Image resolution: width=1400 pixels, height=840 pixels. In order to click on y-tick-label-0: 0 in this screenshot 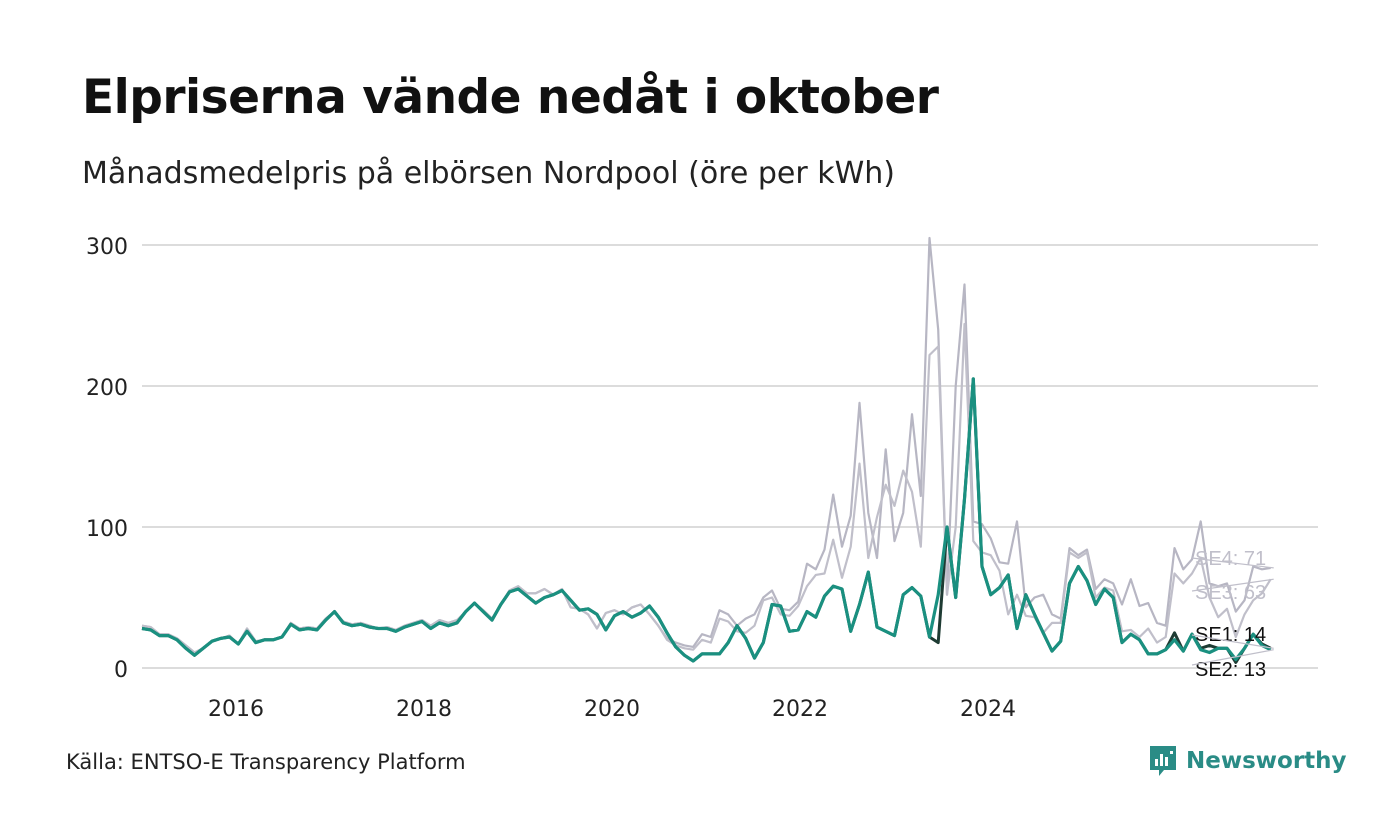, I will do `click(121, 670)`.